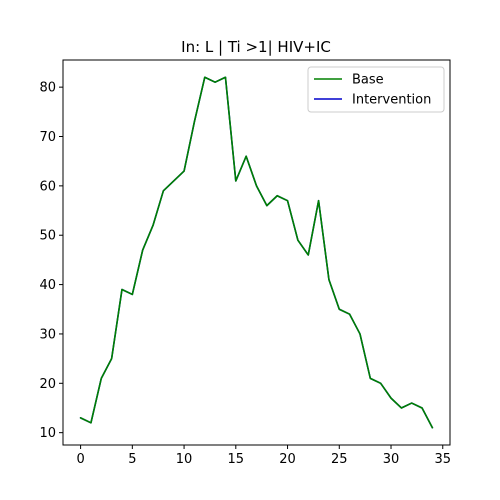 The image size is (500, 500). Describe the element at coordinates (80, 459) in the screenshot. I see `x-tick-label: 0` at that location.